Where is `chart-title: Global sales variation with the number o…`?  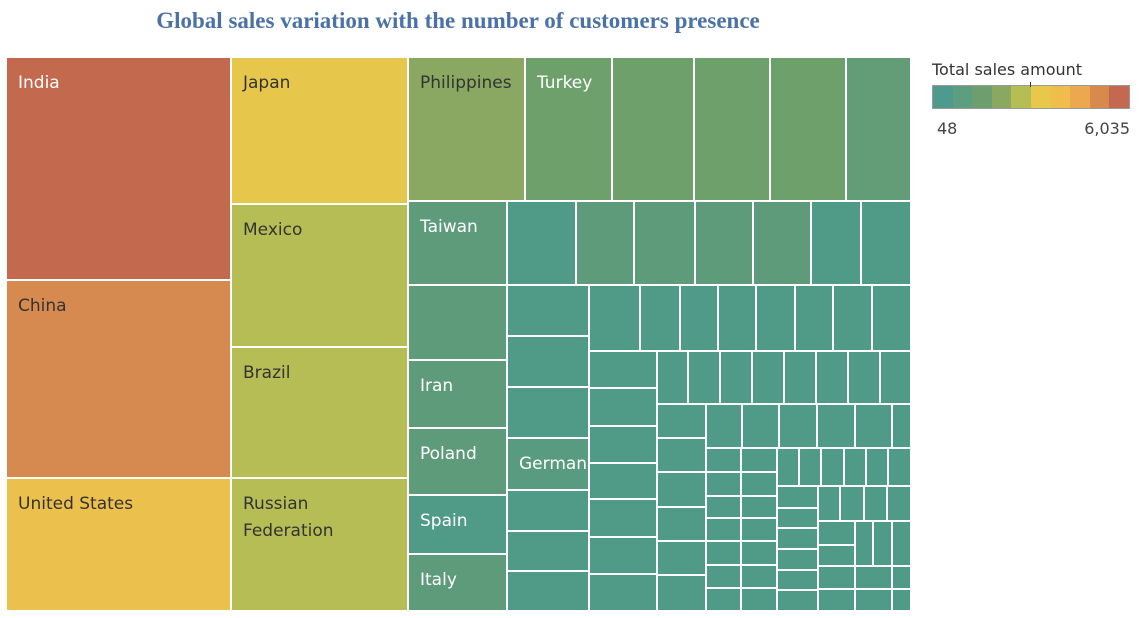 chart-title: Global sales variation with the number o… is located at coordinates (458, 20).